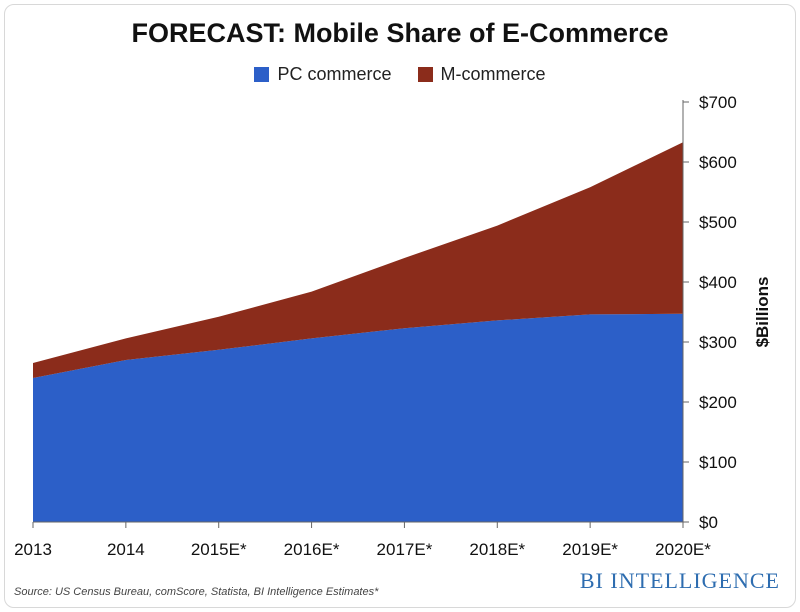 The image size is (800, 612). I want to click on legend-swatch-m, so click(425, 74).